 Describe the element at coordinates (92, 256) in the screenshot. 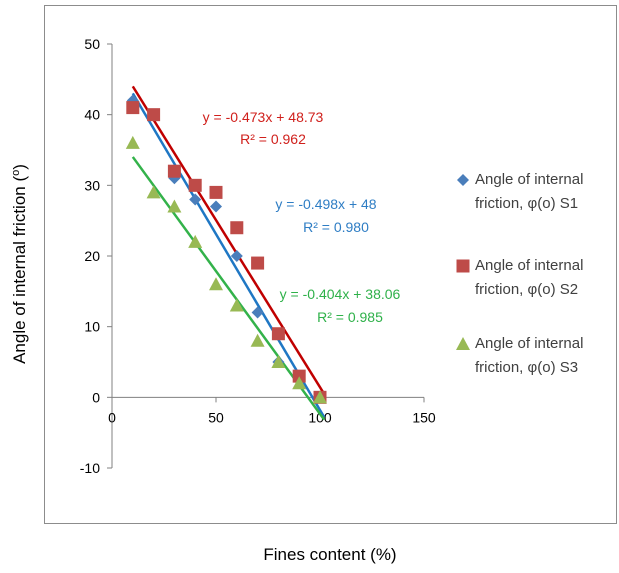

I see `y-tick-label: 20` at that location.